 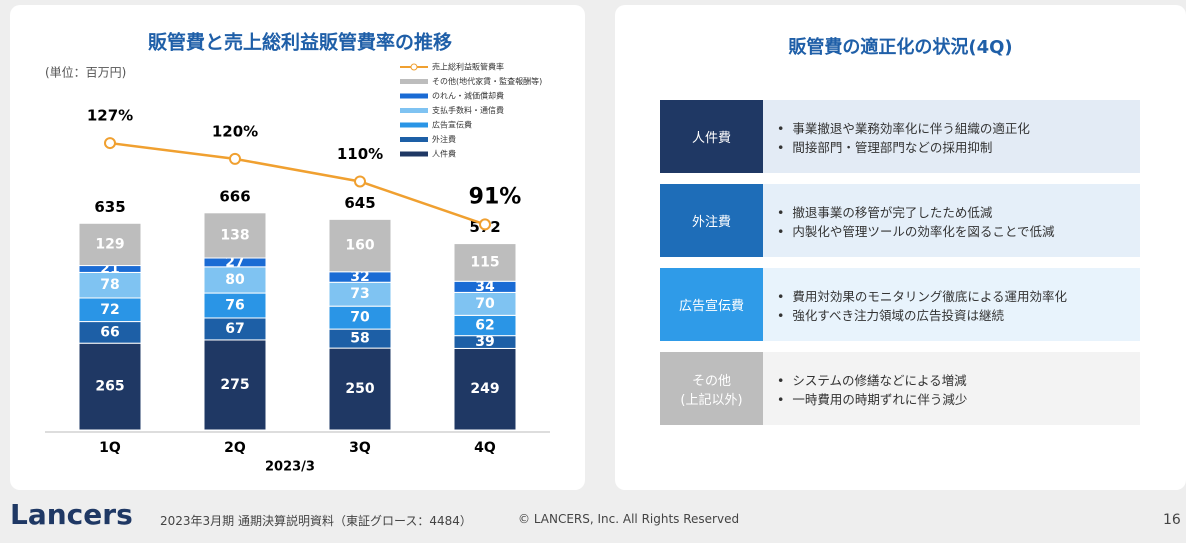 I want to click on row-item: 事業撤退や業務効率化に伴う組織の適正化, so click(x=903, y=127).